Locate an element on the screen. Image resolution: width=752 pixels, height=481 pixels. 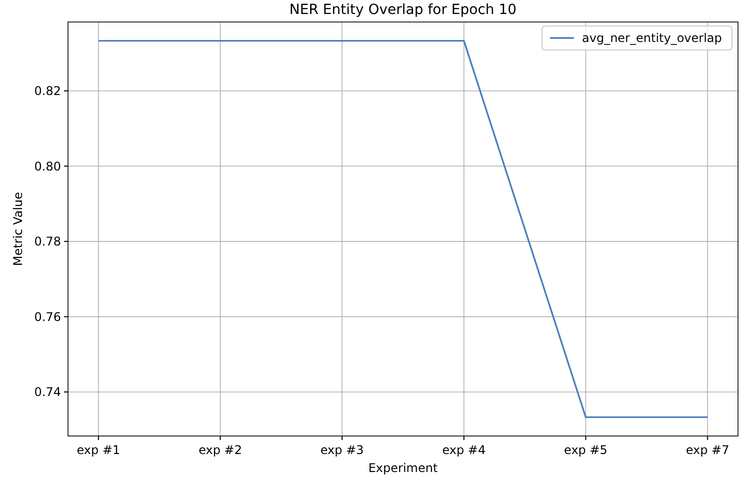
x-tick-label: exp #5 is located at coordinates (586, 450).